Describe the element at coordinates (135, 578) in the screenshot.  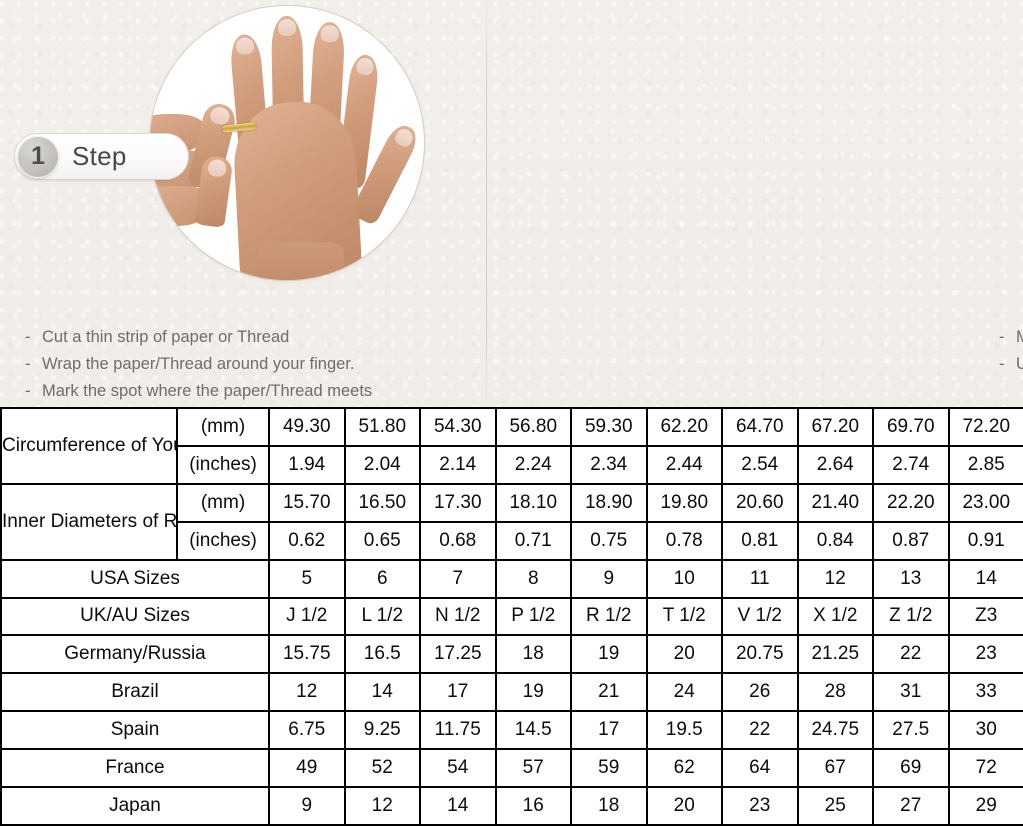
I see `row-label: USA Sizes` at that location.